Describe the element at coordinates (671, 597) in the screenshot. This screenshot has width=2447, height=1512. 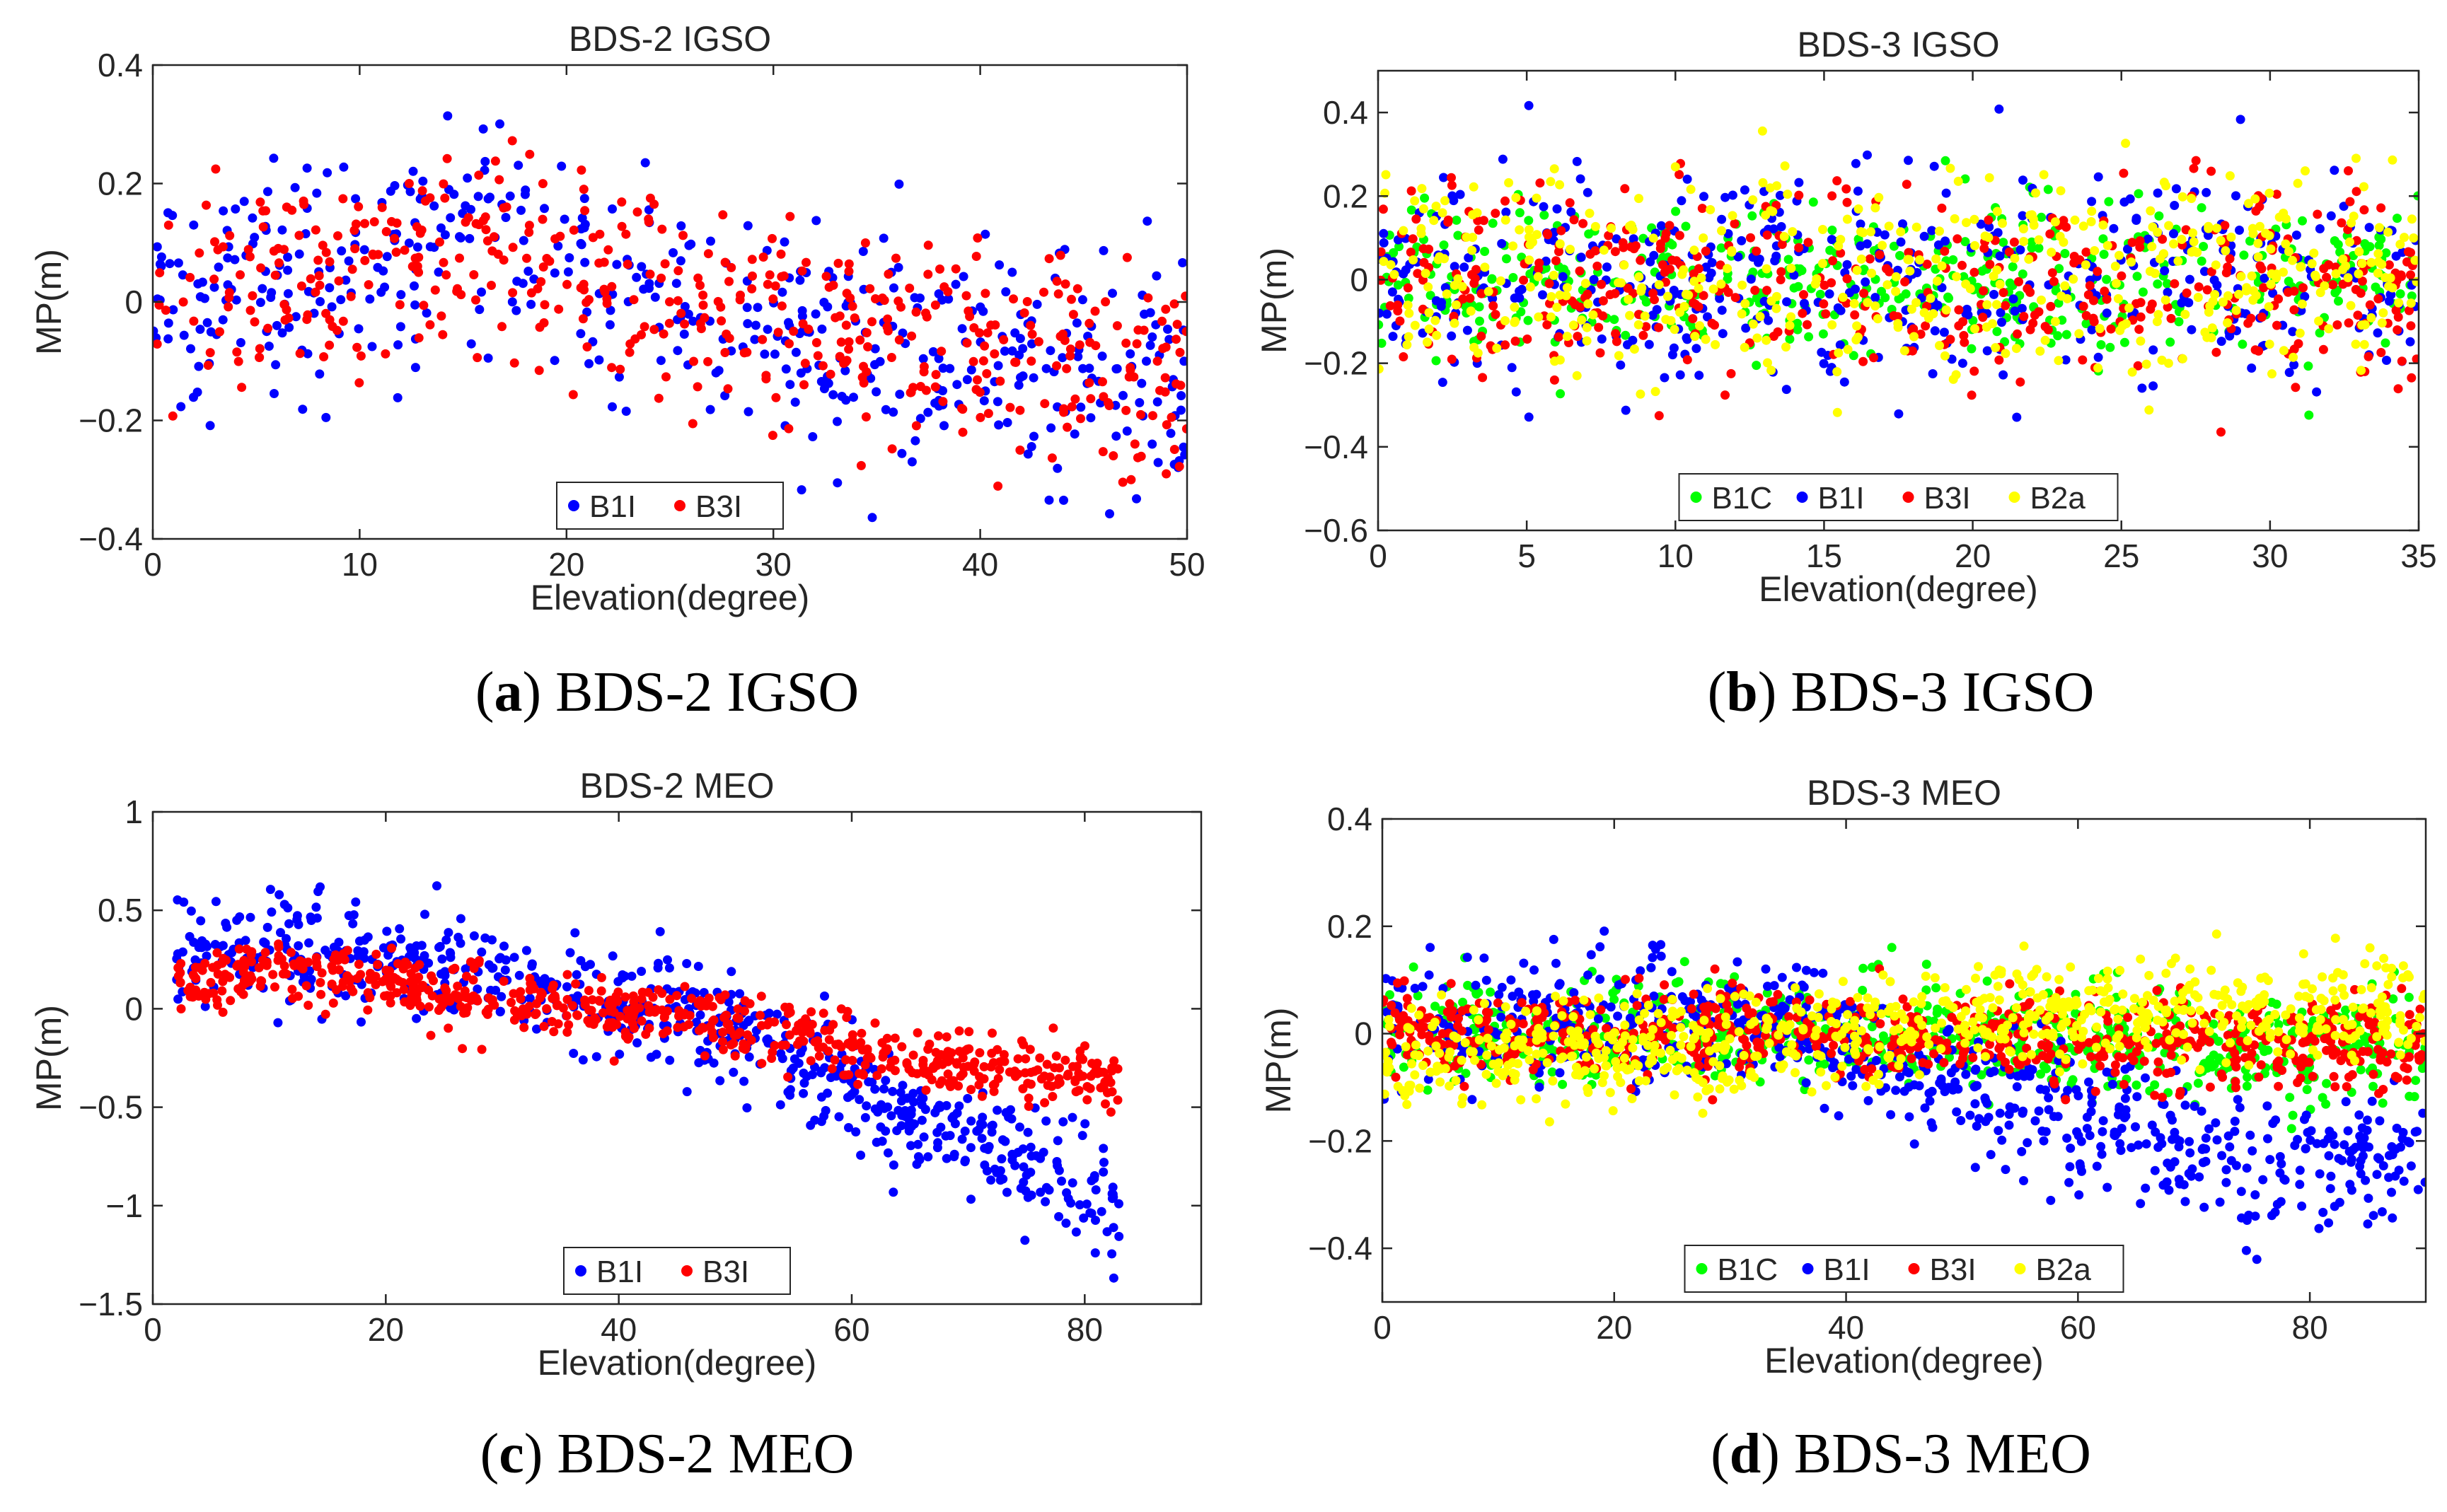
I see `x-axis-label: Elevation(degree)` at that location.